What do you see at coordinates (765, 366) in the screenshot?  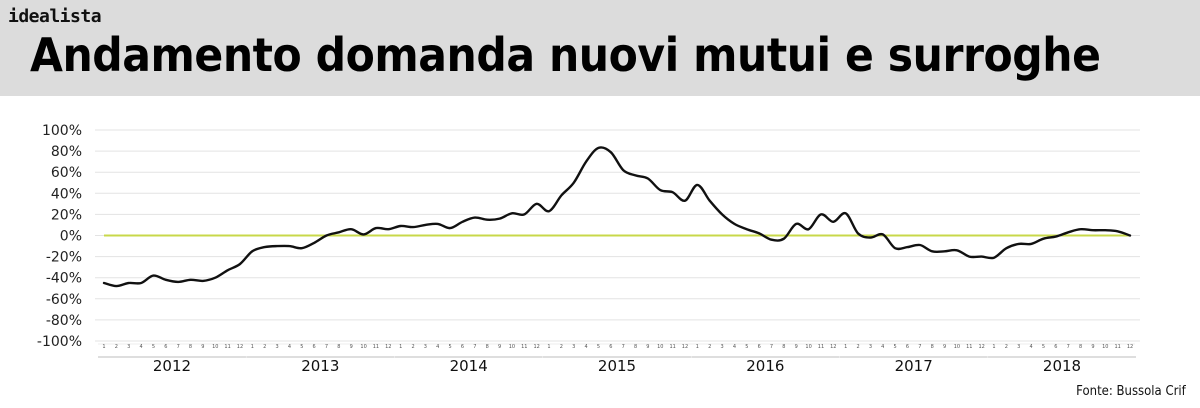 I see `year-label: 2016` at bounding box center [765, 366].